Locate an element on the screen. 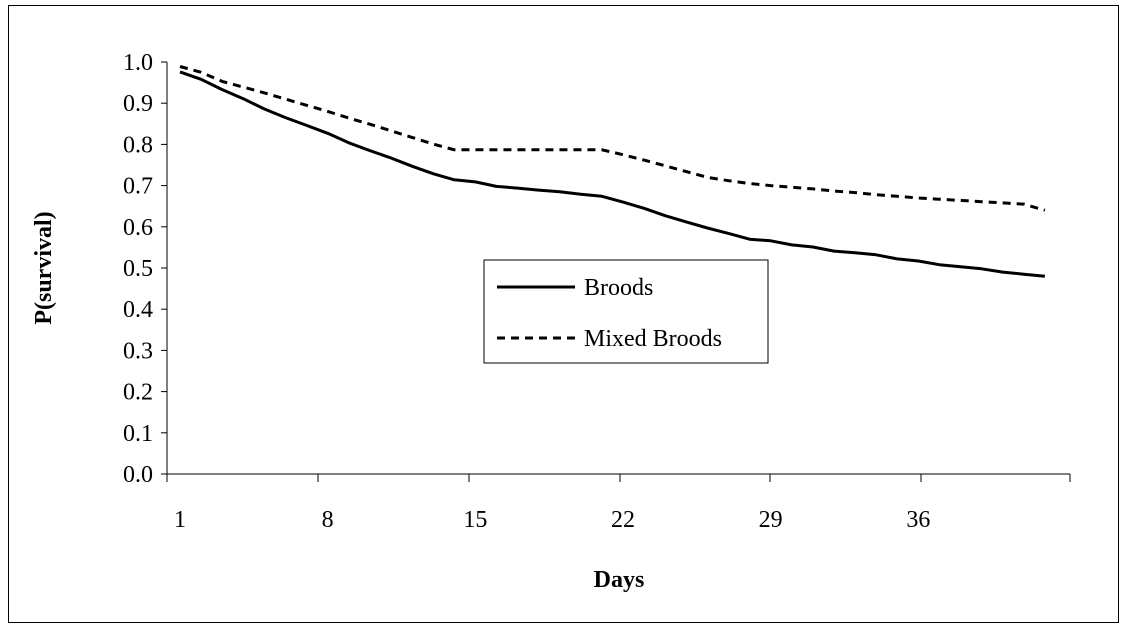  legend-box is located at coordinates (626, 311).